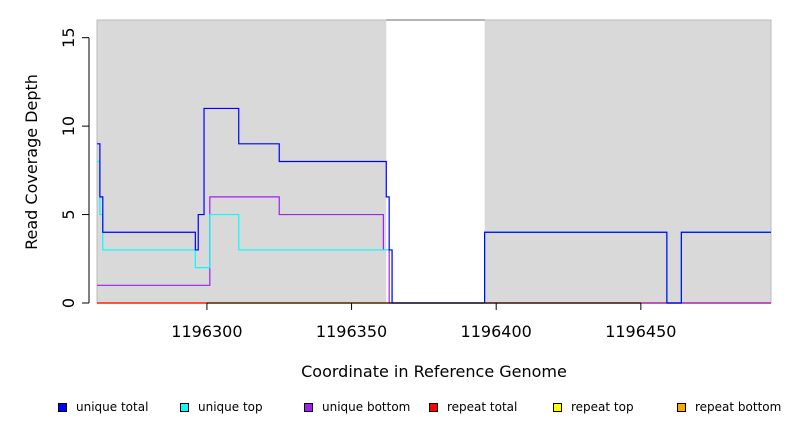  I want to click on y-tick-label: 15, so click(68, 38).